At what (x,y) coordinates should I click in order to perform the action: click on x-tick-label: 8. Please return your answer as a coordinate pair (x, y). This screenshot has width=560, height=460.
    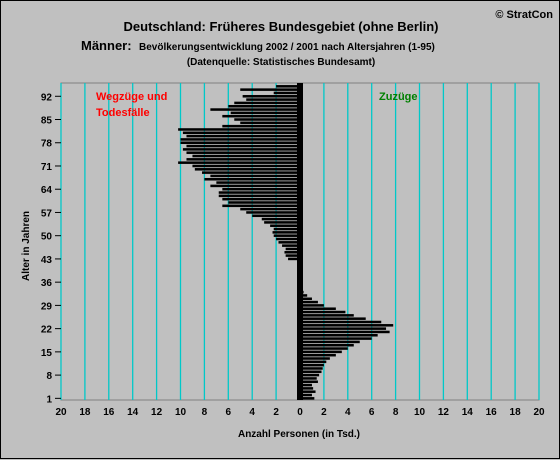
    Looking at the image, I should click on (396, 412).